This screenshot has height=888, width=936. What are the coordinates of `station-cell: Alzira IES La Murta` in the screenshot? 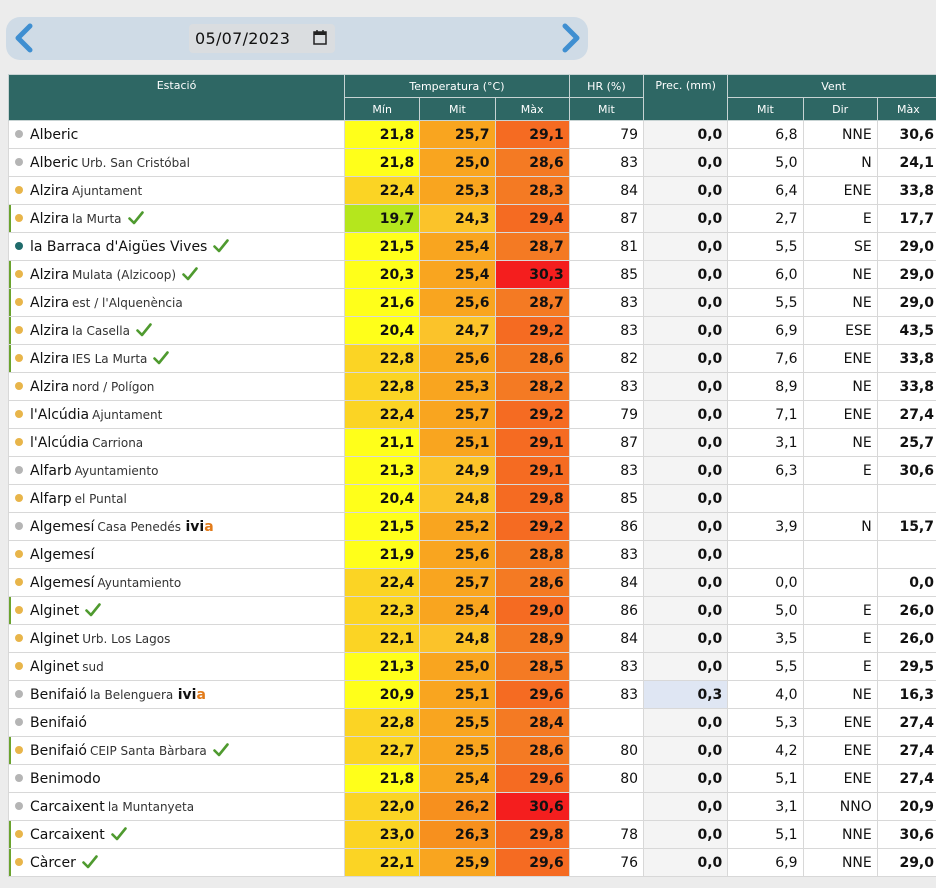 It's located at (176, 358).